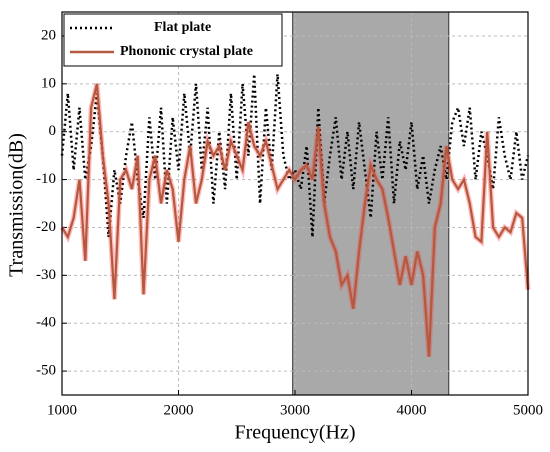 The width and height of the screenshot is (550, 452). Describe the element at coordinates (186, 51) in the screenshot. I see `legend-label: Phononic crystal plate` at that location.